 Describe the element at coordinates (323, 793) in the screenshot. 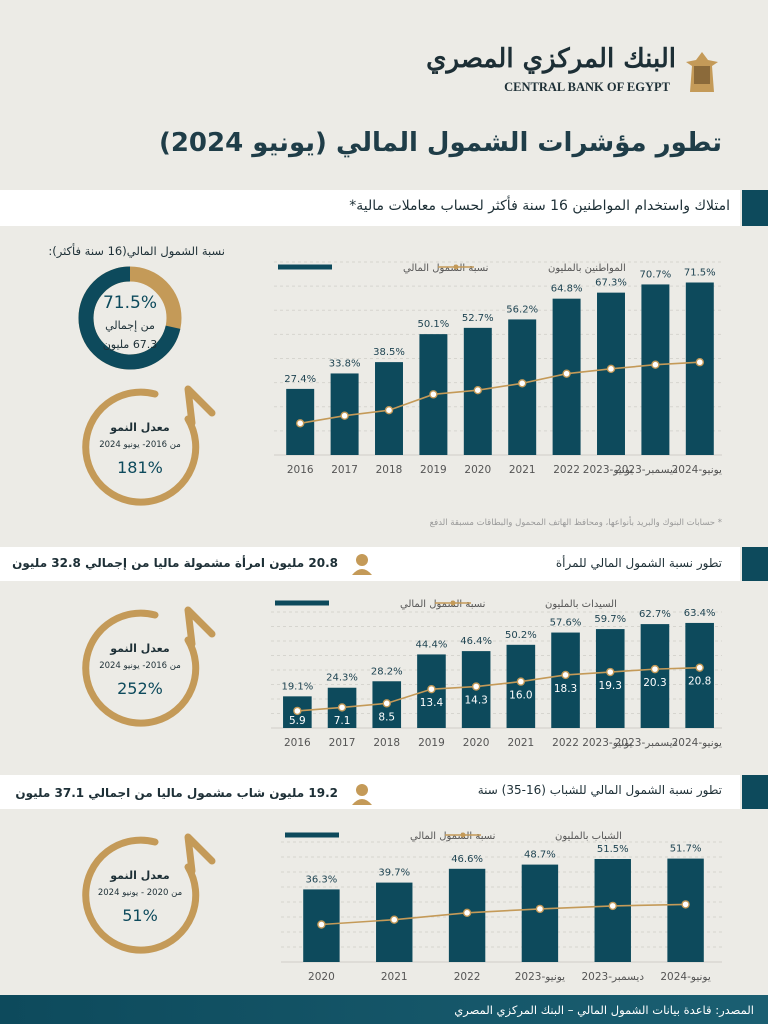

I see `highlight-number: 19.2` at that location.